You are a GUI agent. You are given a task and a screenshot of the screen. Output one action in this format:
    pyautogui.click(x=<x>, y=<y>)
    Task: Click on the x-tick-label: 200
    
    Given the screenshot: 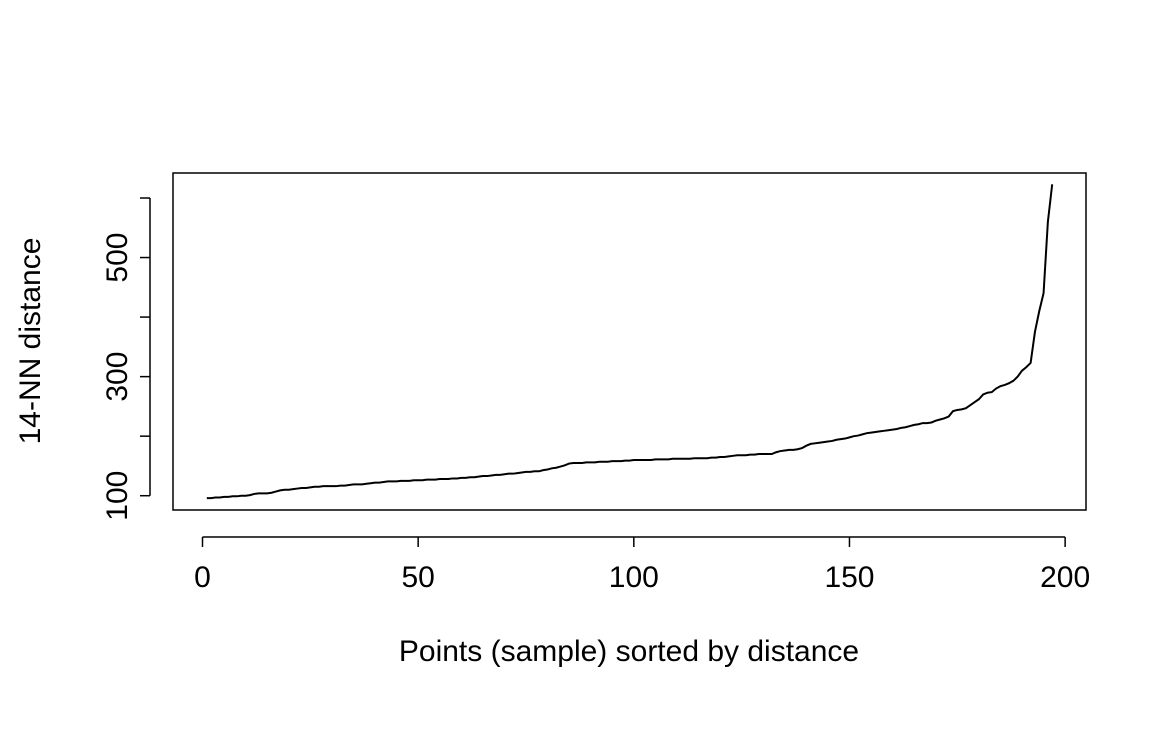 What is the action you would take?
    pyautogui.click(x=1065, y=577)
    